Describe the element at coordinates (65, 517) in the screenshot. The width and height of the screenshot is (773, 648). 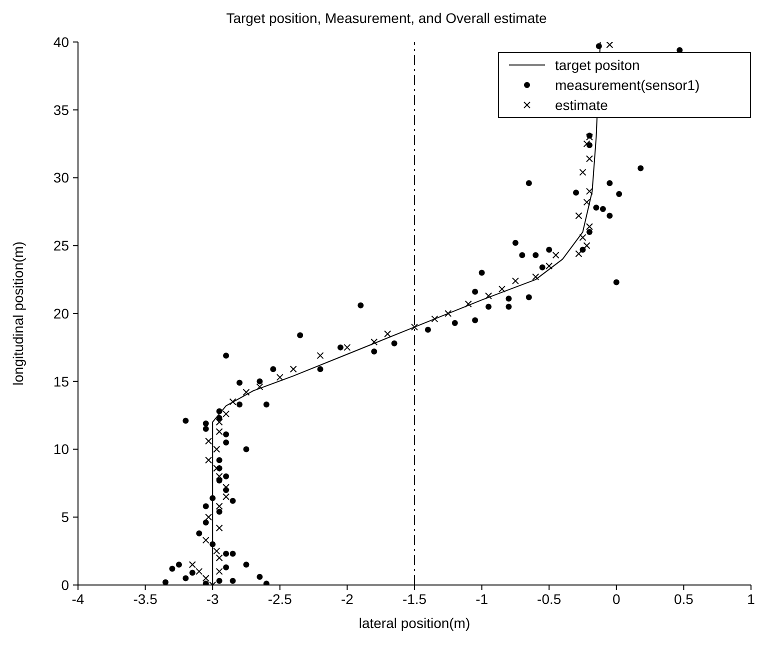
I see `y-tick-label: 5` at that location.